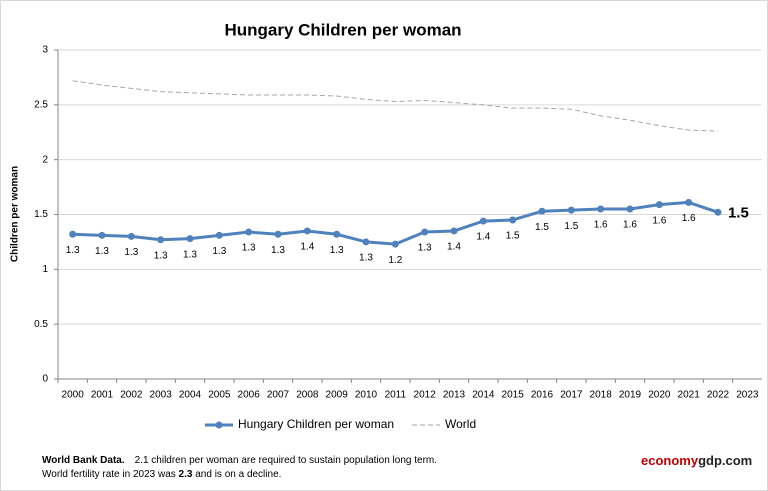  I want to click on x-tick-label: 2009, so click(337, 395).